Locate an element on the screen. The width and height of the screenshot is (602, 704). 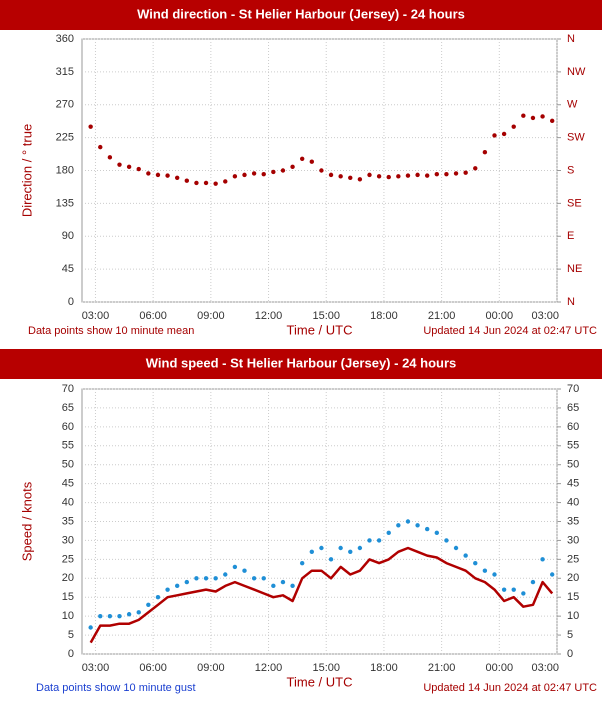
y-tick-label: 35 is located at coordinates (68, 521).